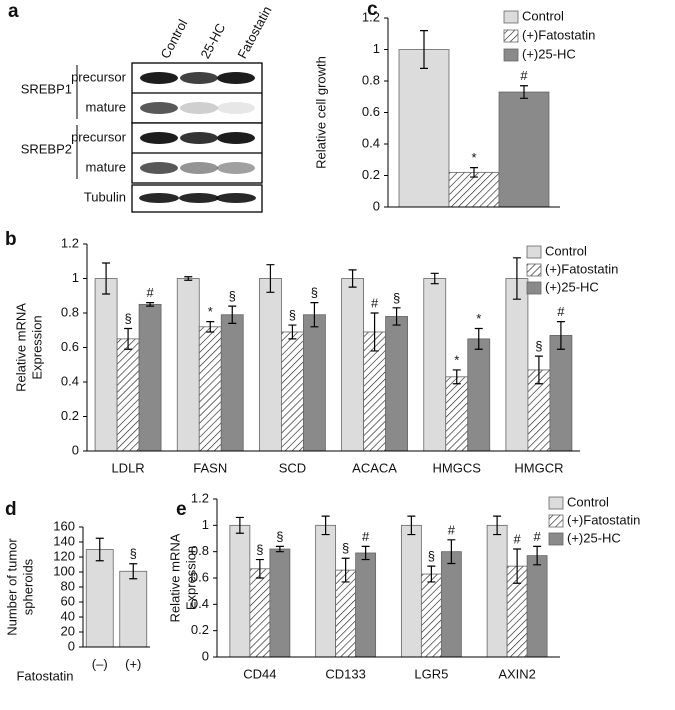 This screenshot has height=710, width=675. I want to click on y-tick-label: 160, so click(64, 525).